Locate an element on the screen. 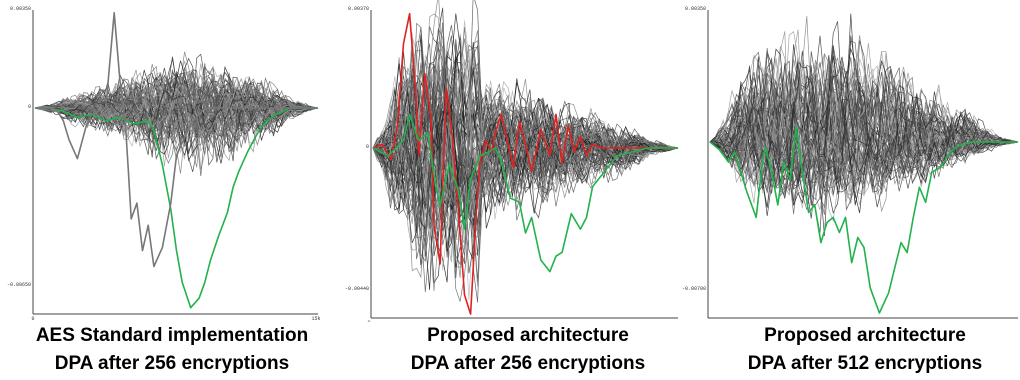 Image resolution: width=1020 pixels, height=380 pixels. caption-line2: DPA after 512 encryptions is located at coordinates (865, 363).